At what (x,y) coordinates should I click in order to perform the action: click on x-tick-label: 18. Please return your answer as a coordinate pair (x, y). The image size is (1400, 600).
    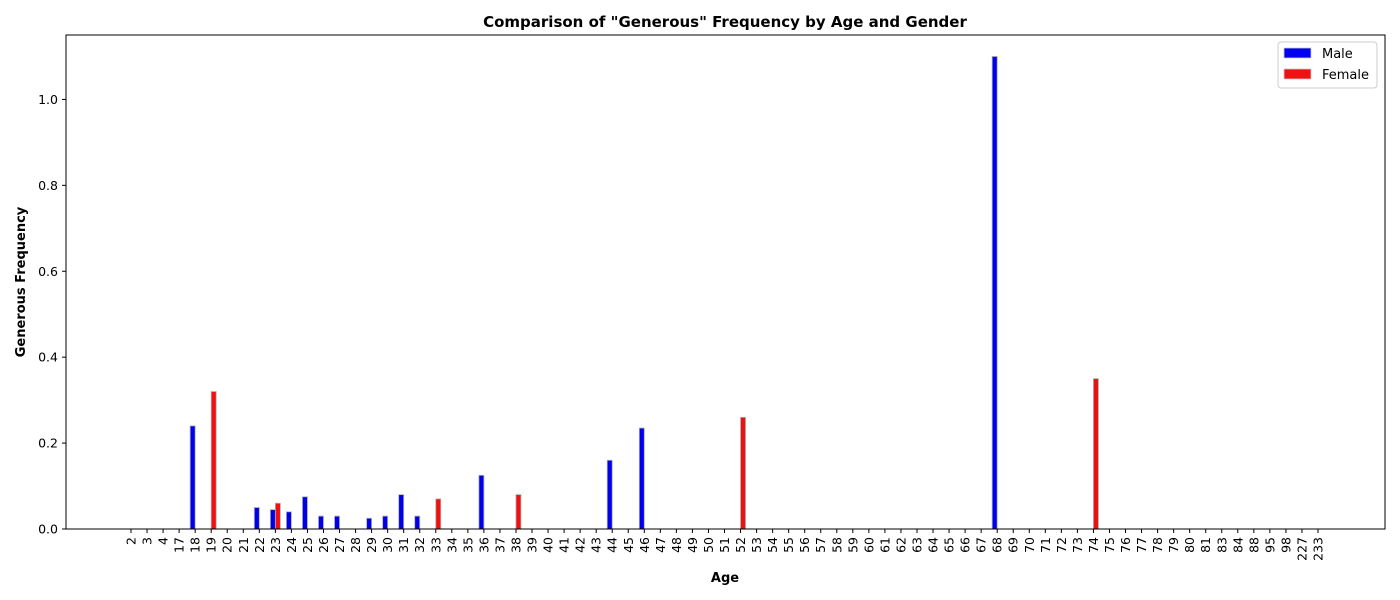
    Looking at the image, I should click on (195, 545).